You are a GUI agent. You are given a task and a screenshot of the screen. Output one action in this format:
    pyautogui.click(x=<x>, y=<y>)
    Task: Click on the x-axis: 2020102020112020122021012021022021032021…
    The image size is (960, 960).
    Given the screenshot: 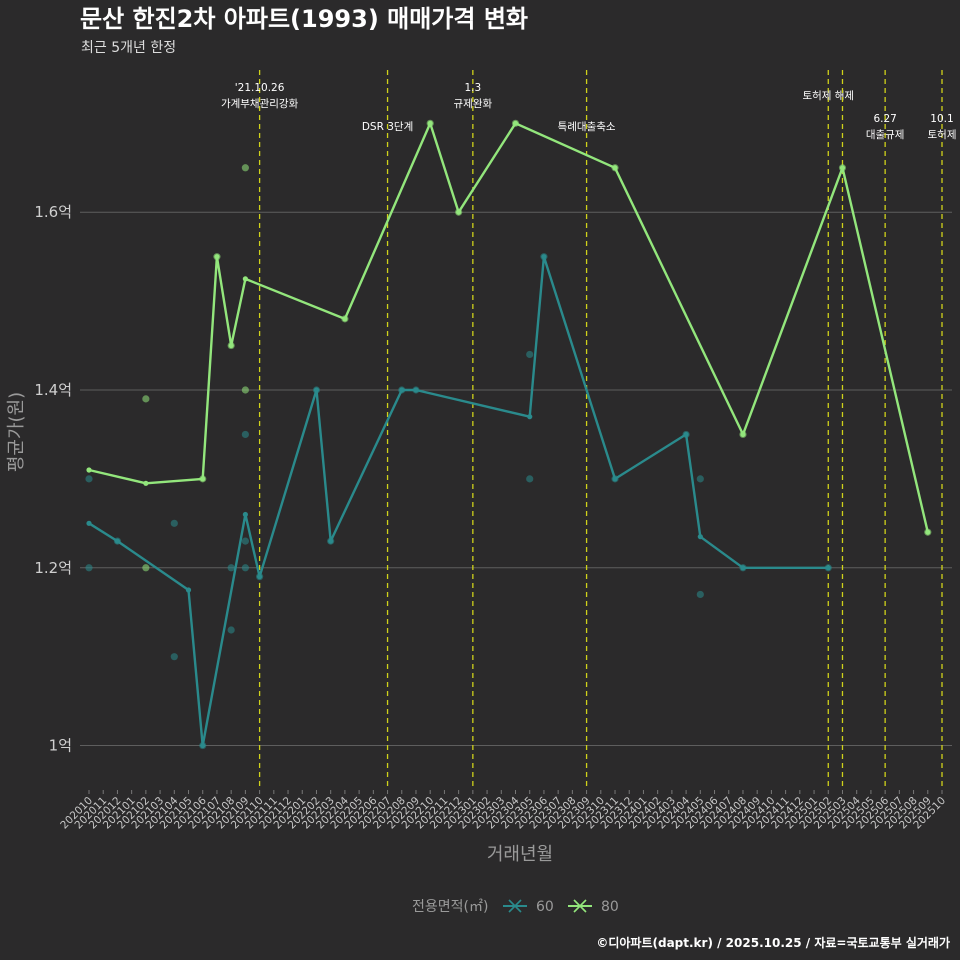 What is the action you would take?
    pyautogui.click(x=503, y=810)
    